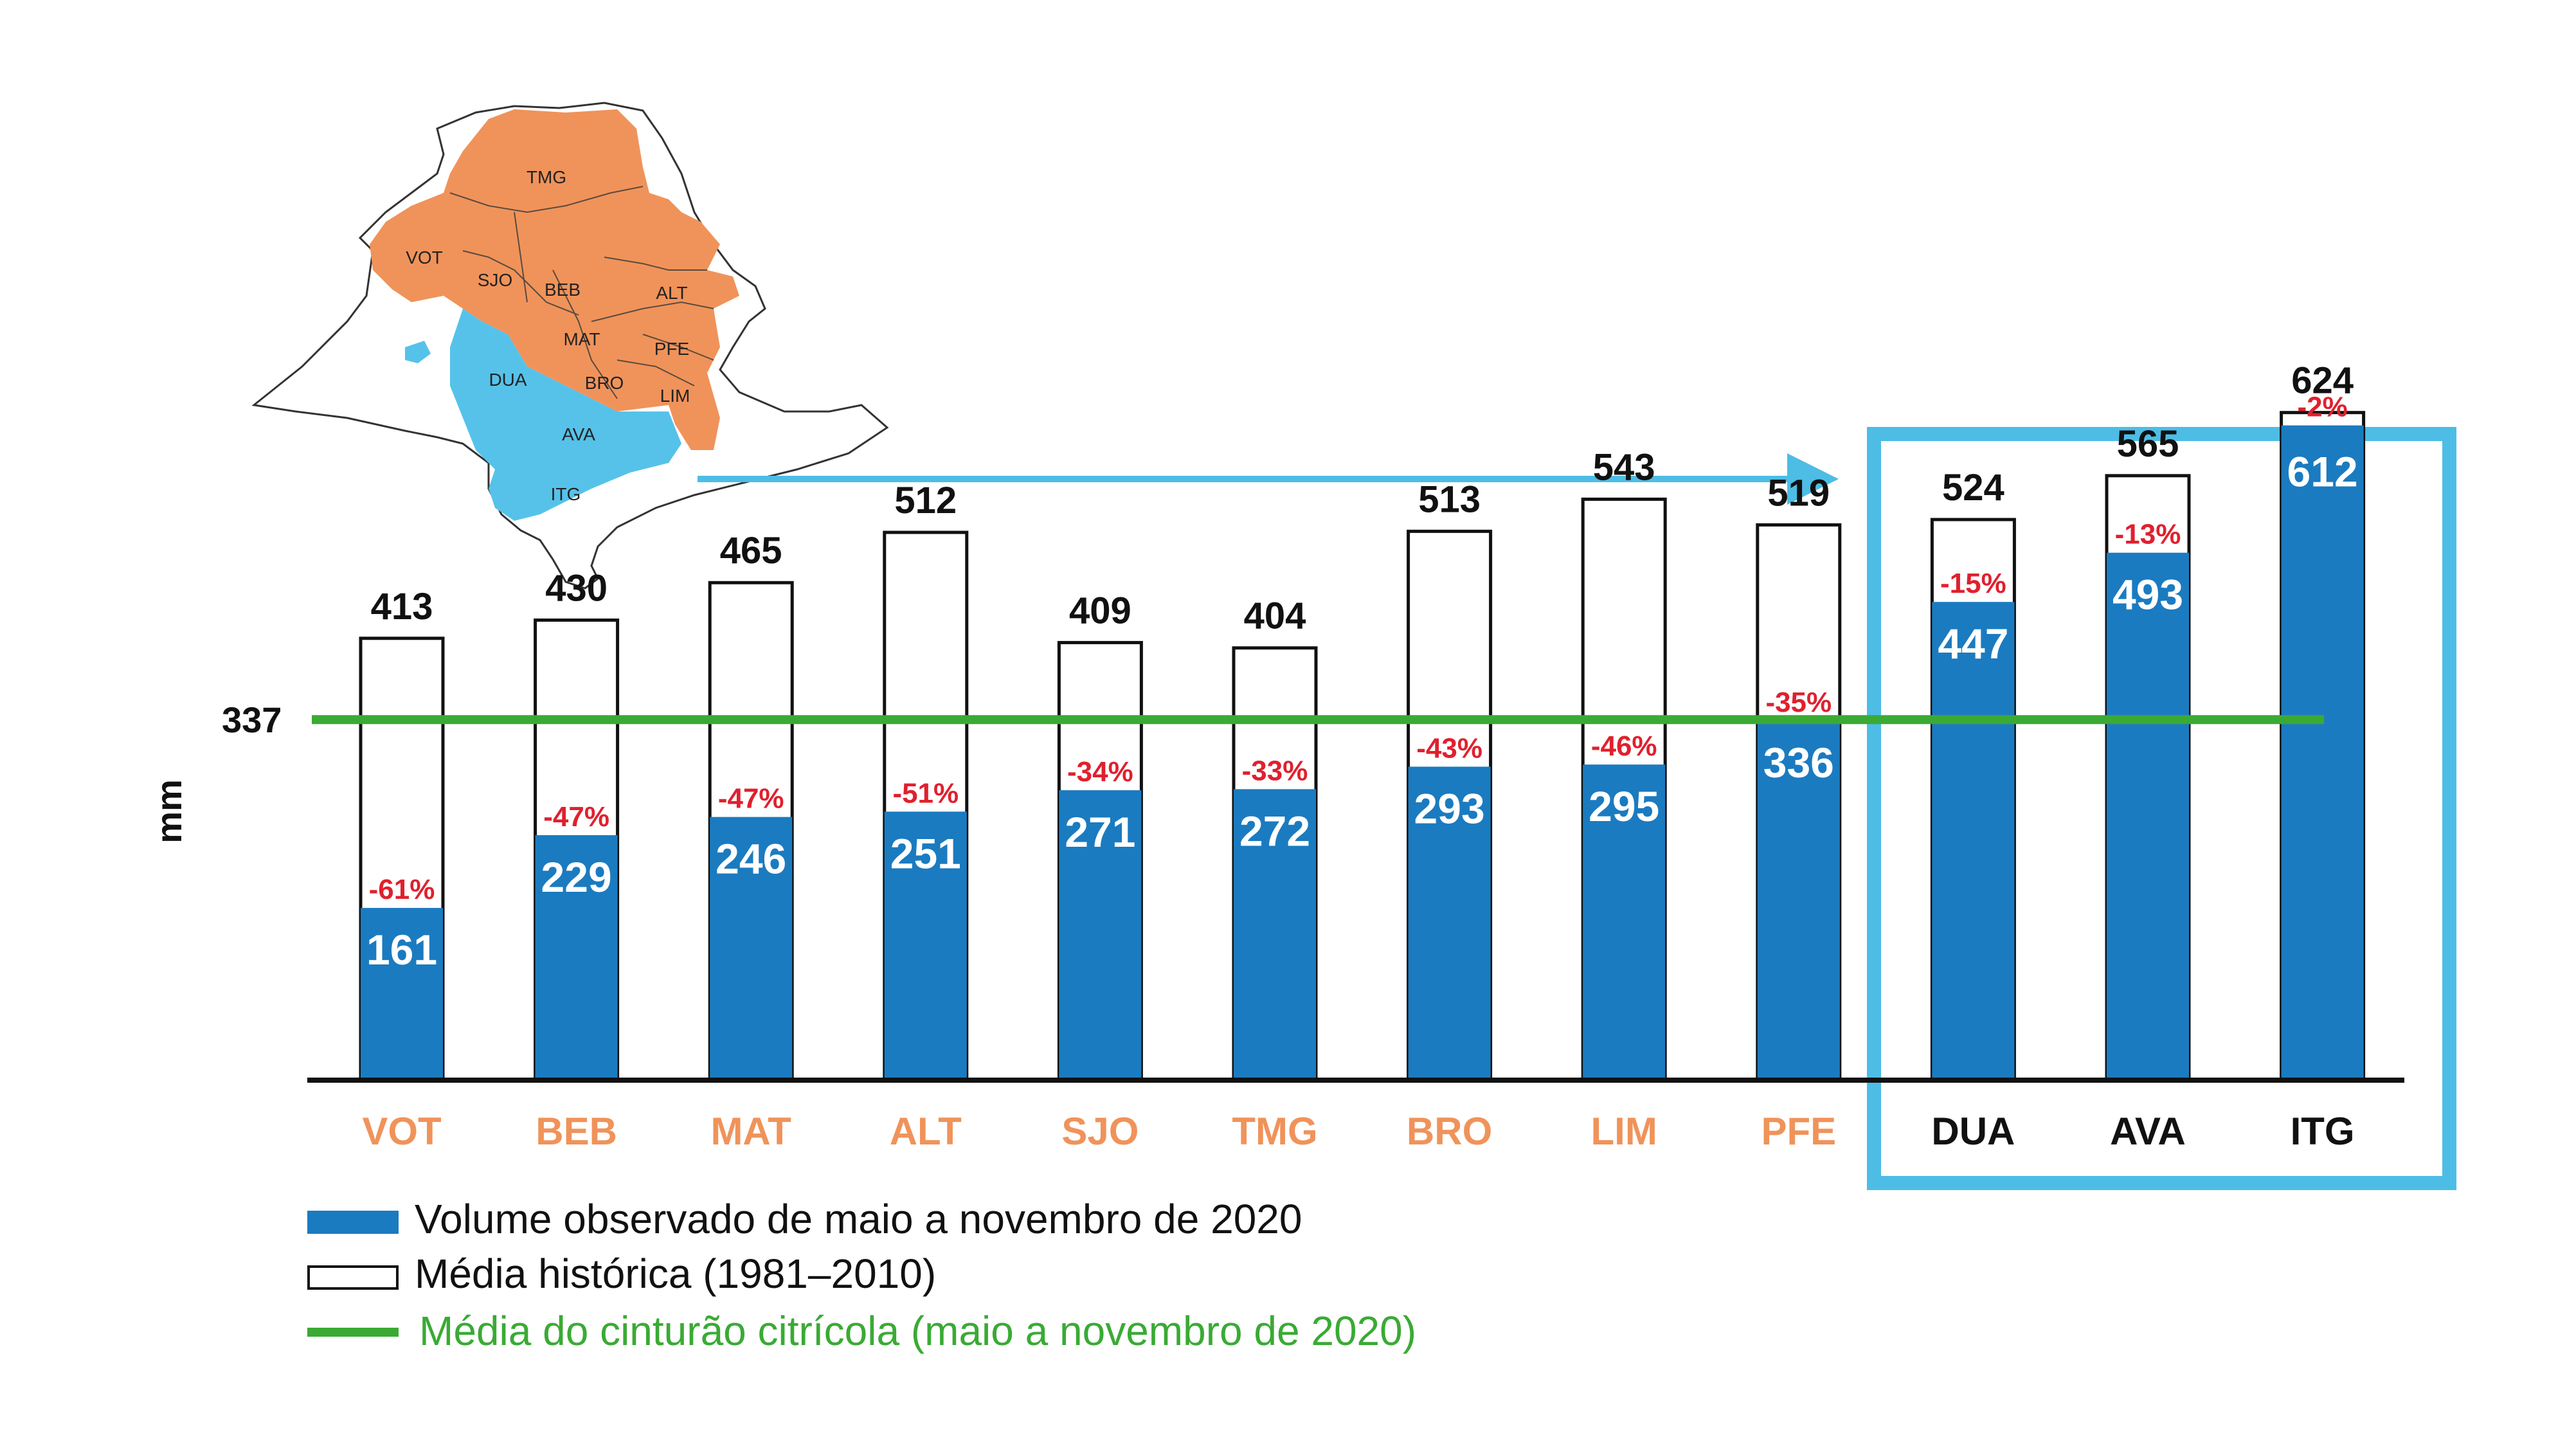  I want to click on category-label-lim: LIM, so click(1624, 1131).